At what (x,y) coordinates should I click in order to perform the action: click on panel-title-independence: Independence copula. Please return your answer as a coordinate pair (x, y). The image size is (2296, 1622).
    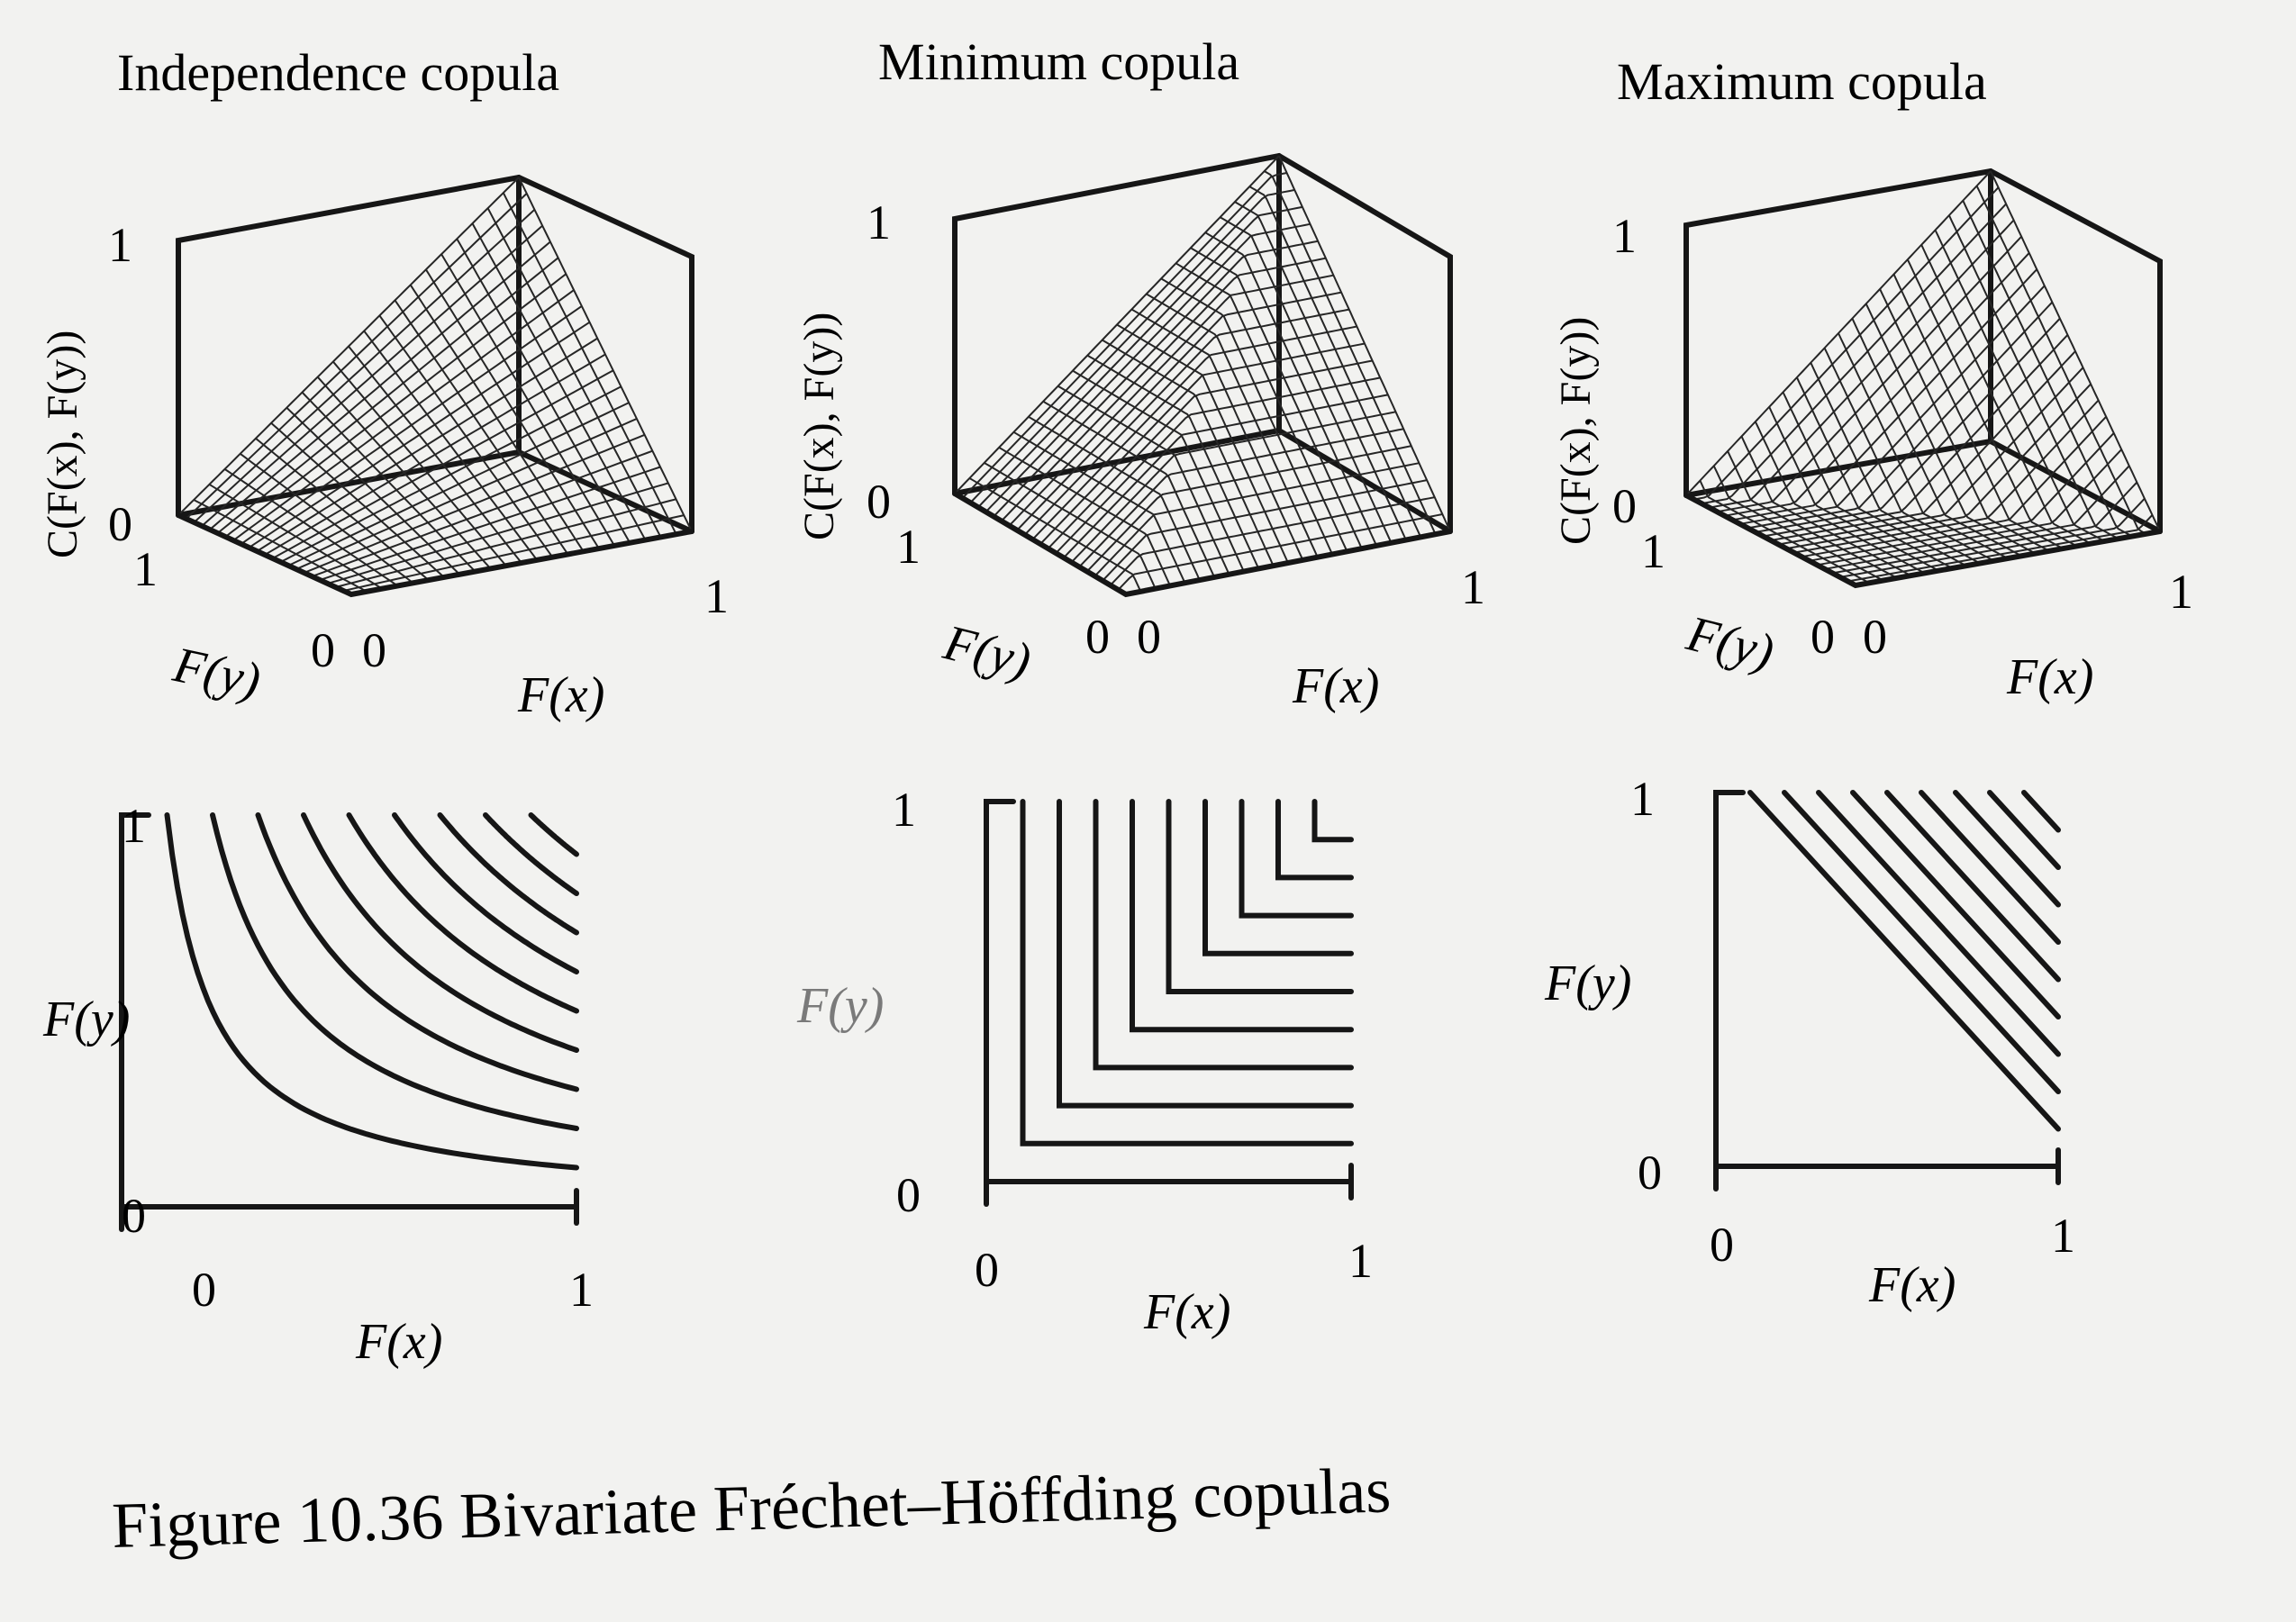
    Looking at the image, I should click on (338, 72).